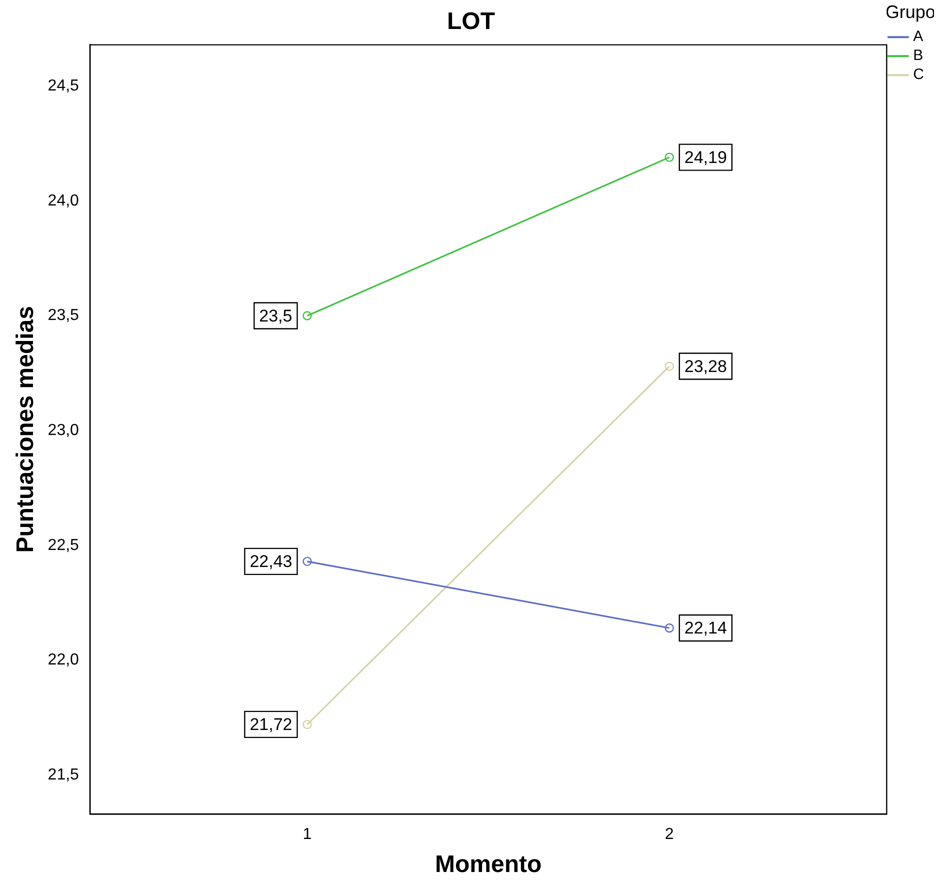  What do you see at coordinates (64, 430) in the screenshot?
I see `y-tick-label: 23,0` at bounding box center [64, 430].